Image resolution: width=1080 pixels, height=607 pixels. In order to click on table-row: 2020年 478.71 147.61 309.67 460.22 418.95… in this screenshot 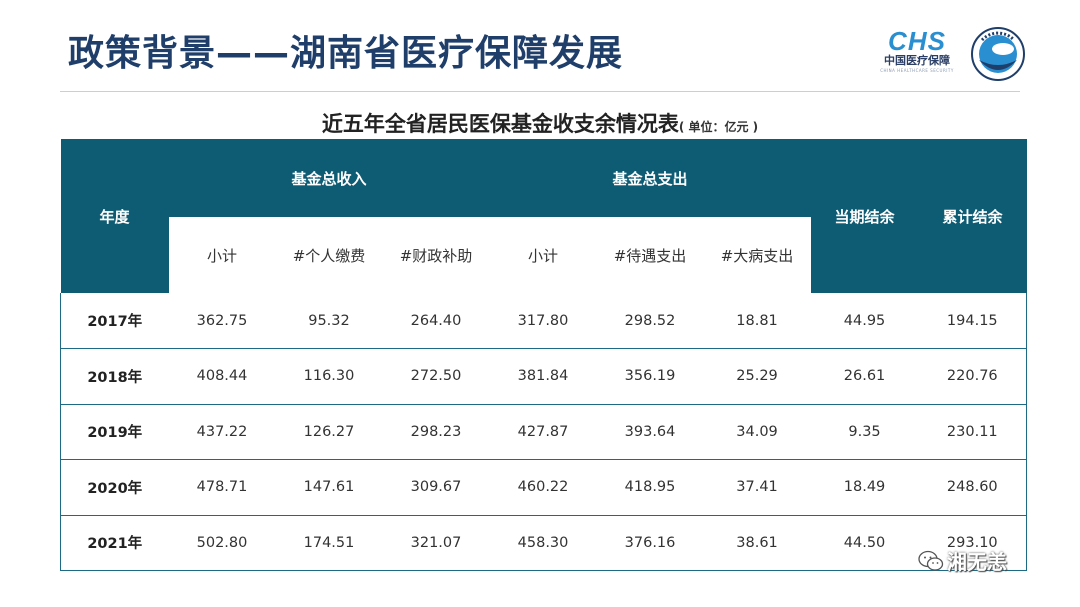, I will do `click(544, 487)`.